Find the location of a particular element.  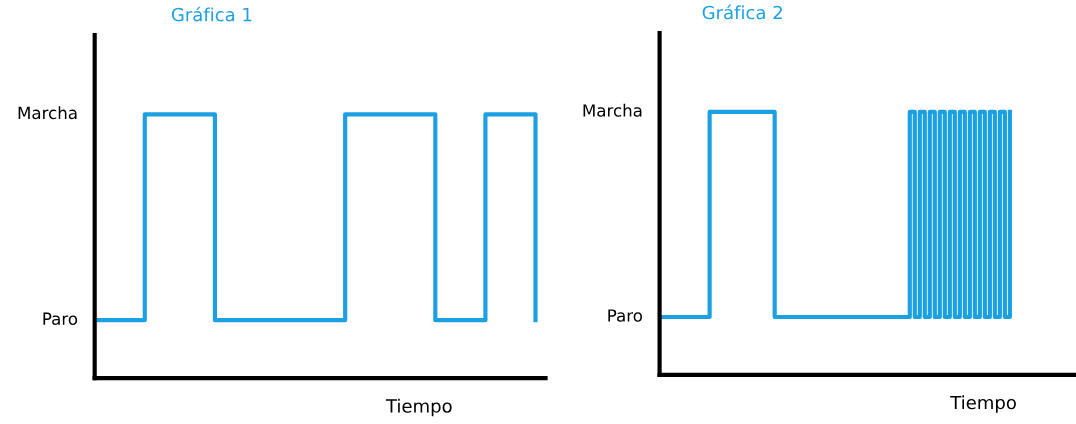

chart-title: Gráfica 1 is located at coordinates (211, 14).